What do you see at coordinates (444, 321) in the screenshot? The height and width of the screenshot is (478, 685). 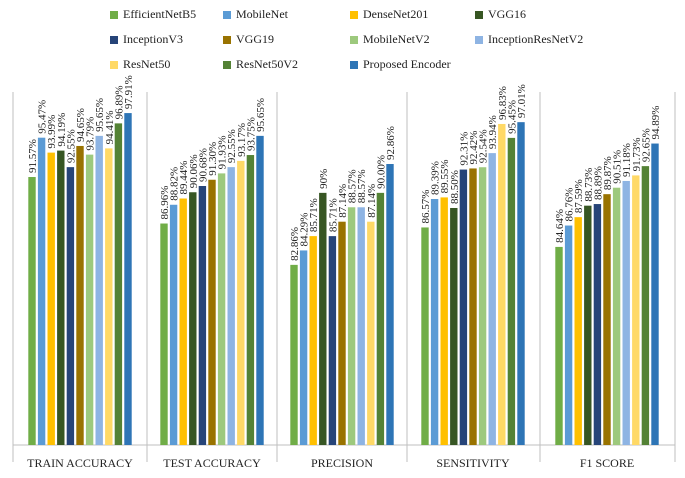 I see `bar-densenet201-sensitivity` at bounding box center [444, 321].